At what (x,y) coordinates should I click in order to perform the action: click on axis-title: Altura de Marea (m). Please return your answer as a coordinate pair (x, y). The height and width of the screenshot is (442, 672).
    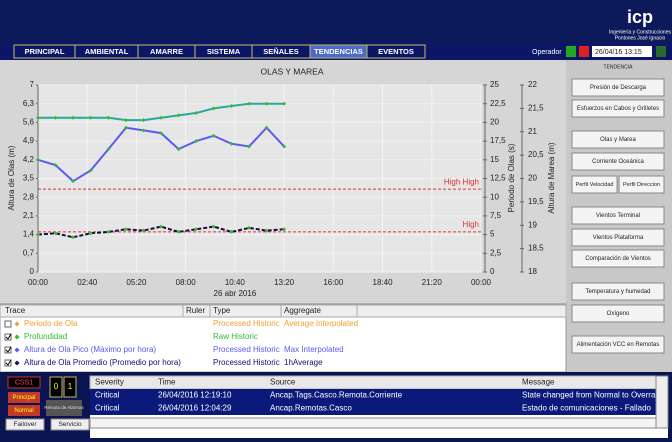
    Looking at the image, I should click on (551, 177).